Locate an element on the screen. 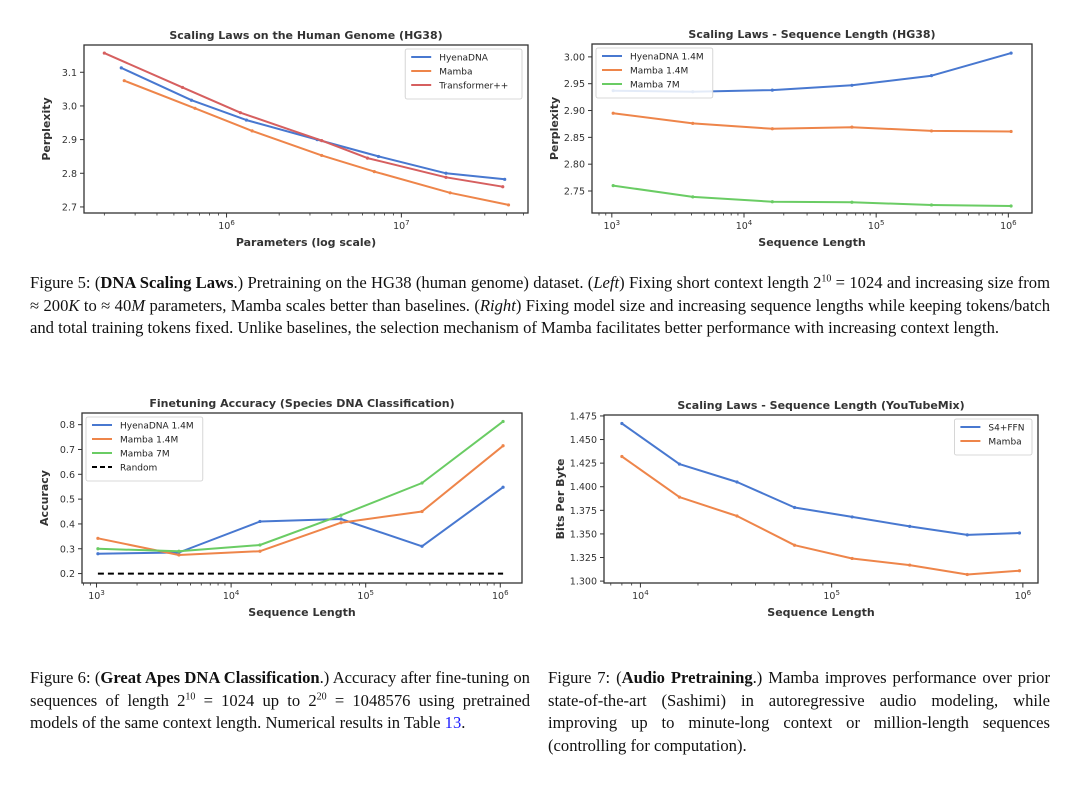  series-line-mamba-7m is located at coordinates (300, 486).